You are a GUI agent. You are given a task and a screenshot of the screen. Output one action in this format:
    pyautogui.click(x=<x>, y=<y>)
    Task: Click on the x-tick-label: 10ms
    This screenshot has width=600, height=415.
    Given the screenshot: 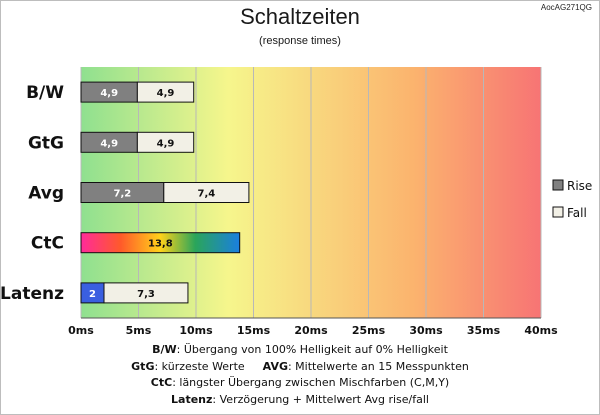 What is the action you would take?
    pyautogui.click(x=196, y=330)
    